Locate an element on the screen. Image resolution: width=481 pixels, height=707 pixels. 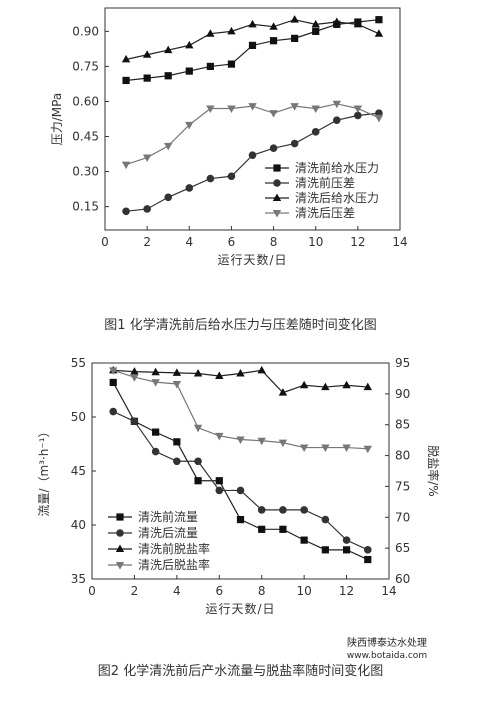
legend-label: 清洗前压差 is located at coordinates (325, 182).